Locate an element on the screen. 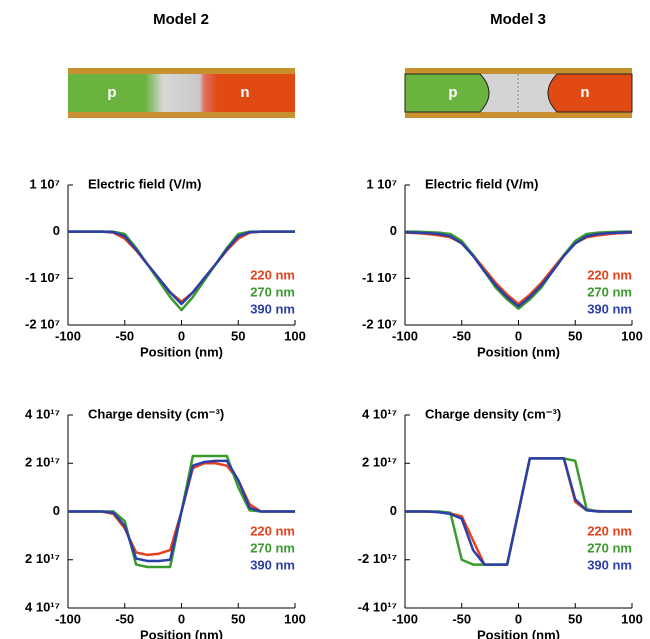  n-region is located at coordinates (590, 93).